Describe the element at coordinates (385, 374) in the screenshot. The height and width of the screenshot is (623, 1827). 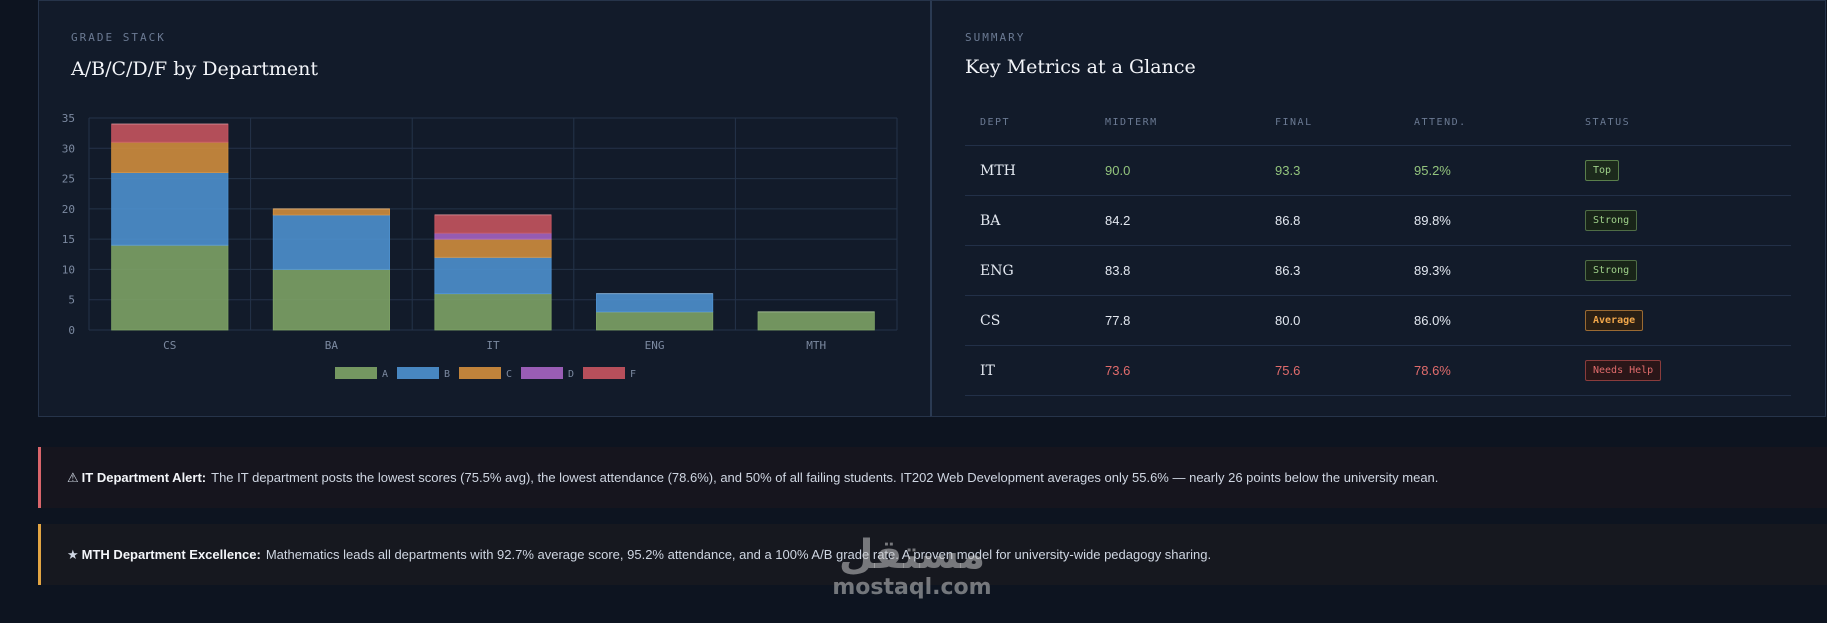
I see `legend-label-a: A` at that location.